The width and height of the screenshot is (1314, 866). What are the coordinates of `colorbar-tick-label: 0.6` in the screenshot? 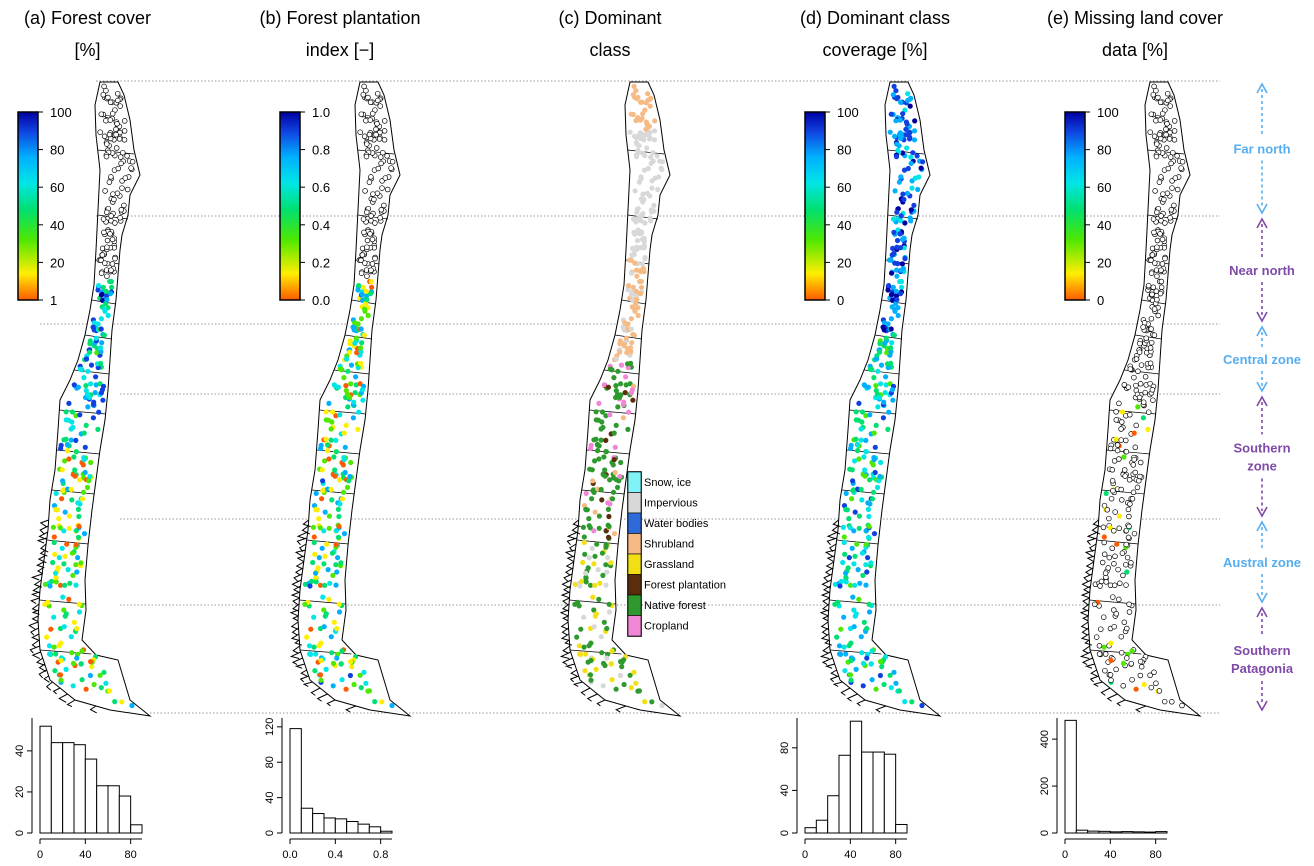 It's located at (321, 187).